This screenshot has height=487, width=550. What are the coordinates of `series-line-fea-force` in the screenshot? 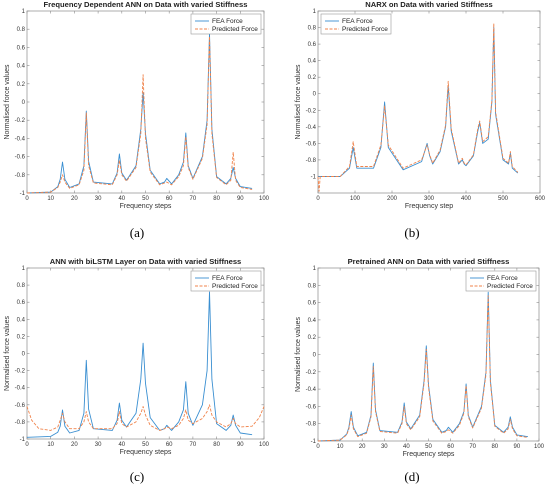 It's located at (139, 364).